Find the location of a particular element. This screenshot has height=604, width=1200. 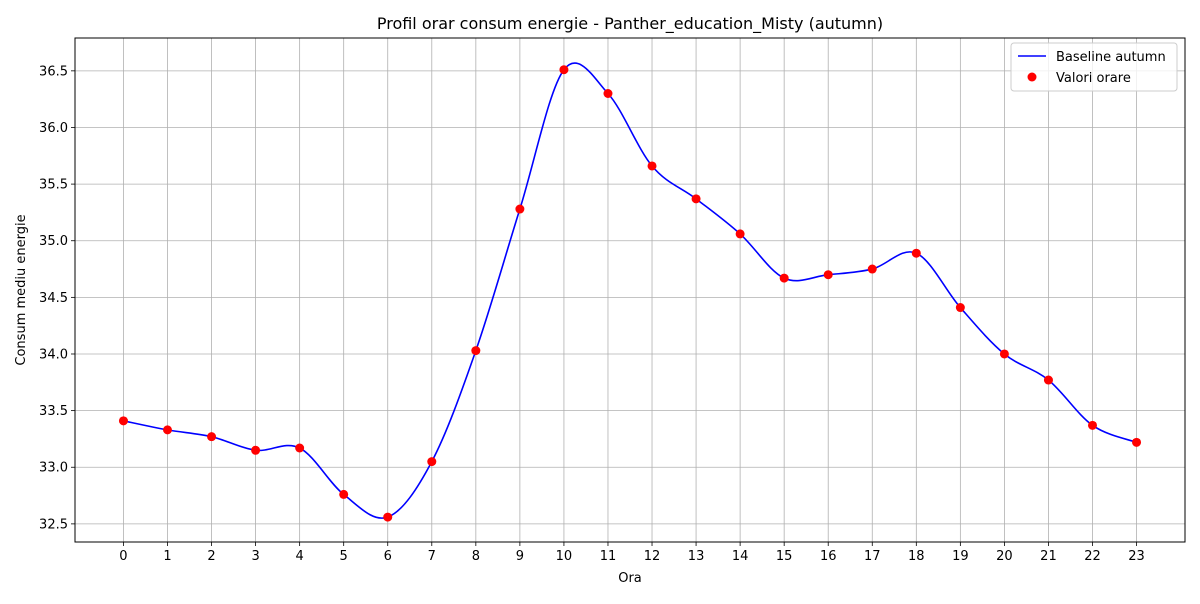

x-tick-label: 11 is located at coordinates (608, 556).